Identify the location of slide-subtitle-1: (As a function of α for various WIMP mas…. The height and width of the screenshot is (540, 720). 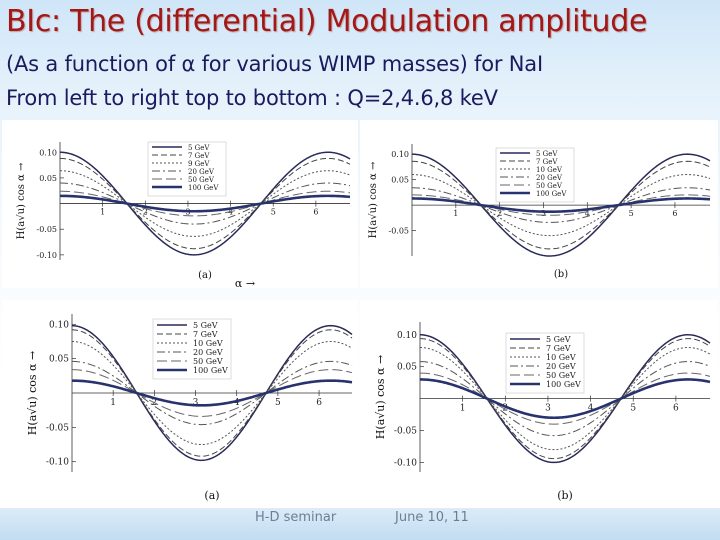
(274, 64).